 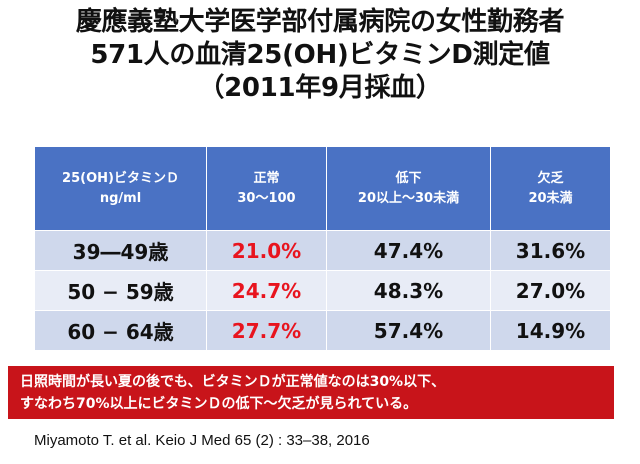 I want to click on header-normal: 正常 30〜100, so click(x=266, y=188).